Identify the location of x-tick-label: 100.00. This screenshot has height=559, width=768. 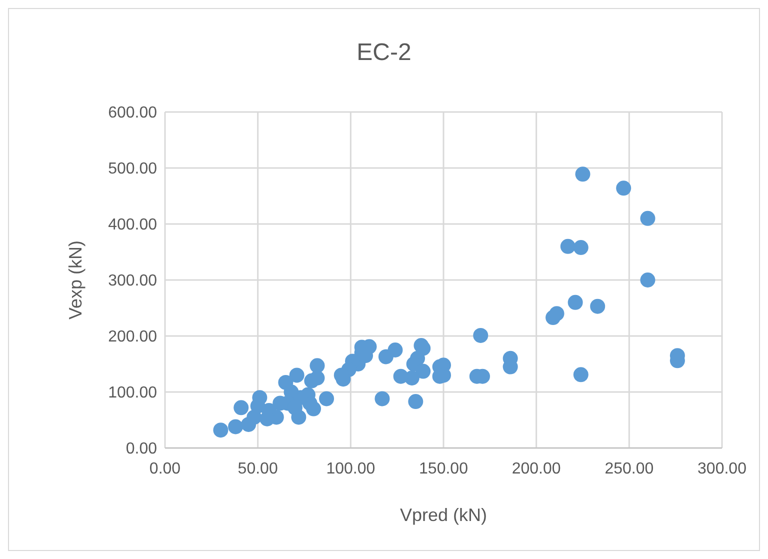
(351, 469).